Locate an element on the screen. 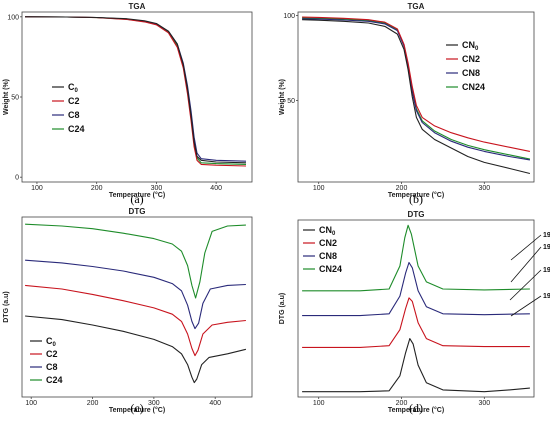 Image resolution: width=550 pixels, height=422 pixels. series-line-cn0 is located at coordinates (416, 365).